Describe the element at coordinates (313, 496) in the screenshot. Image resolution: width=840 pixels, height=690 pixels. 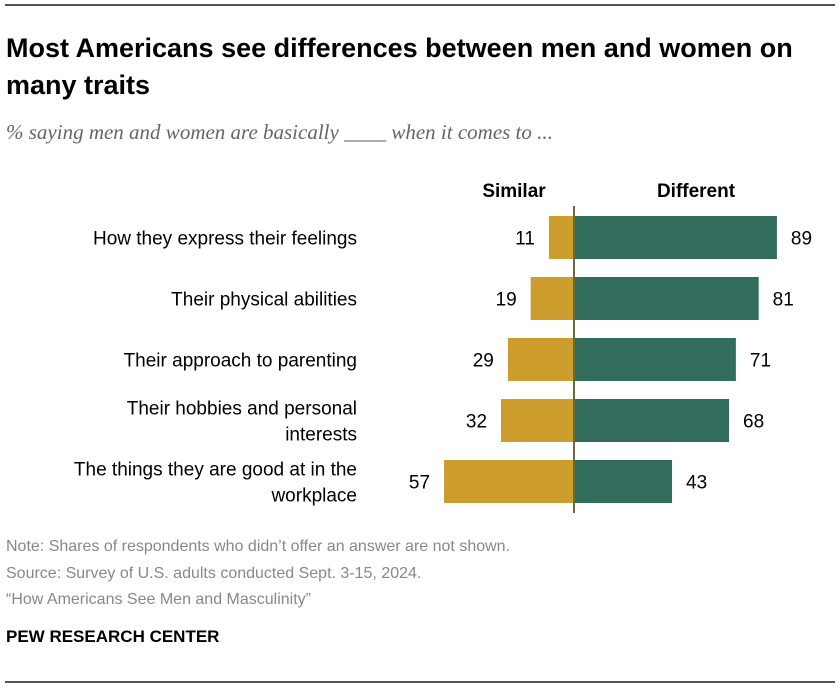
I see `category-label: workplace` at that location.